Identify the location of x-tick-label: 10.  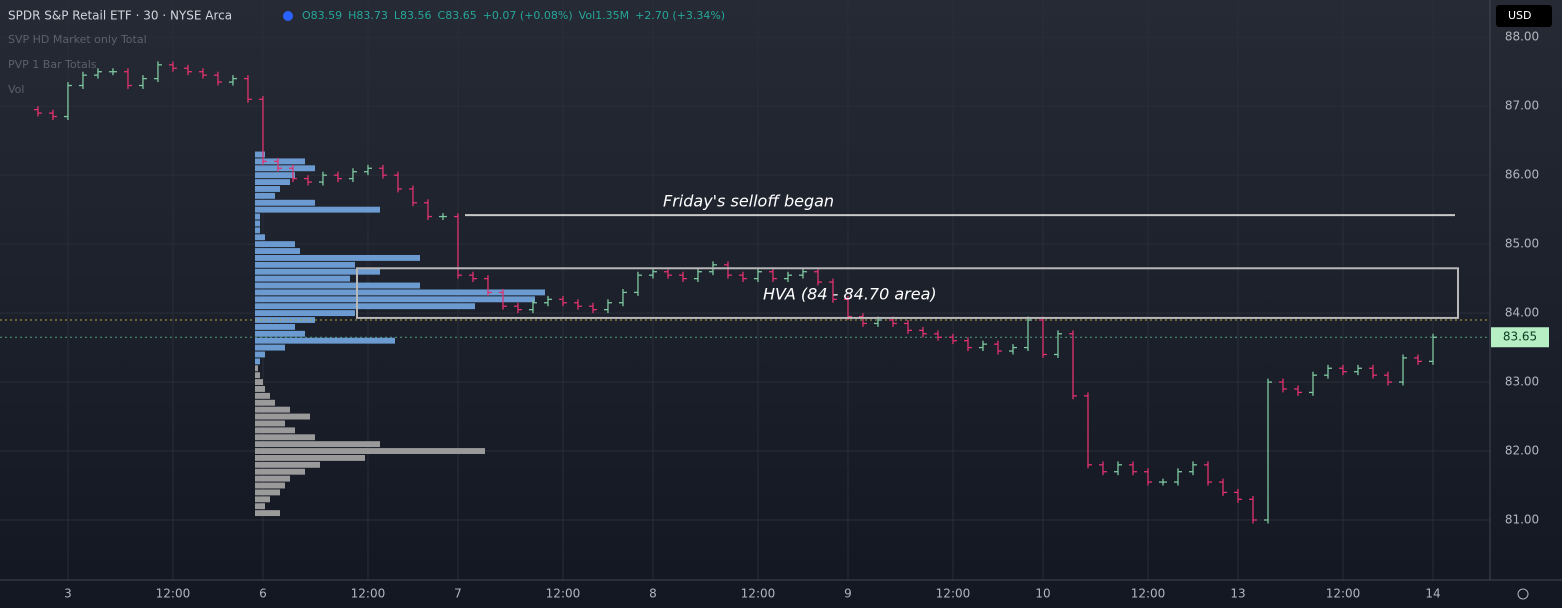
(1042, 594).